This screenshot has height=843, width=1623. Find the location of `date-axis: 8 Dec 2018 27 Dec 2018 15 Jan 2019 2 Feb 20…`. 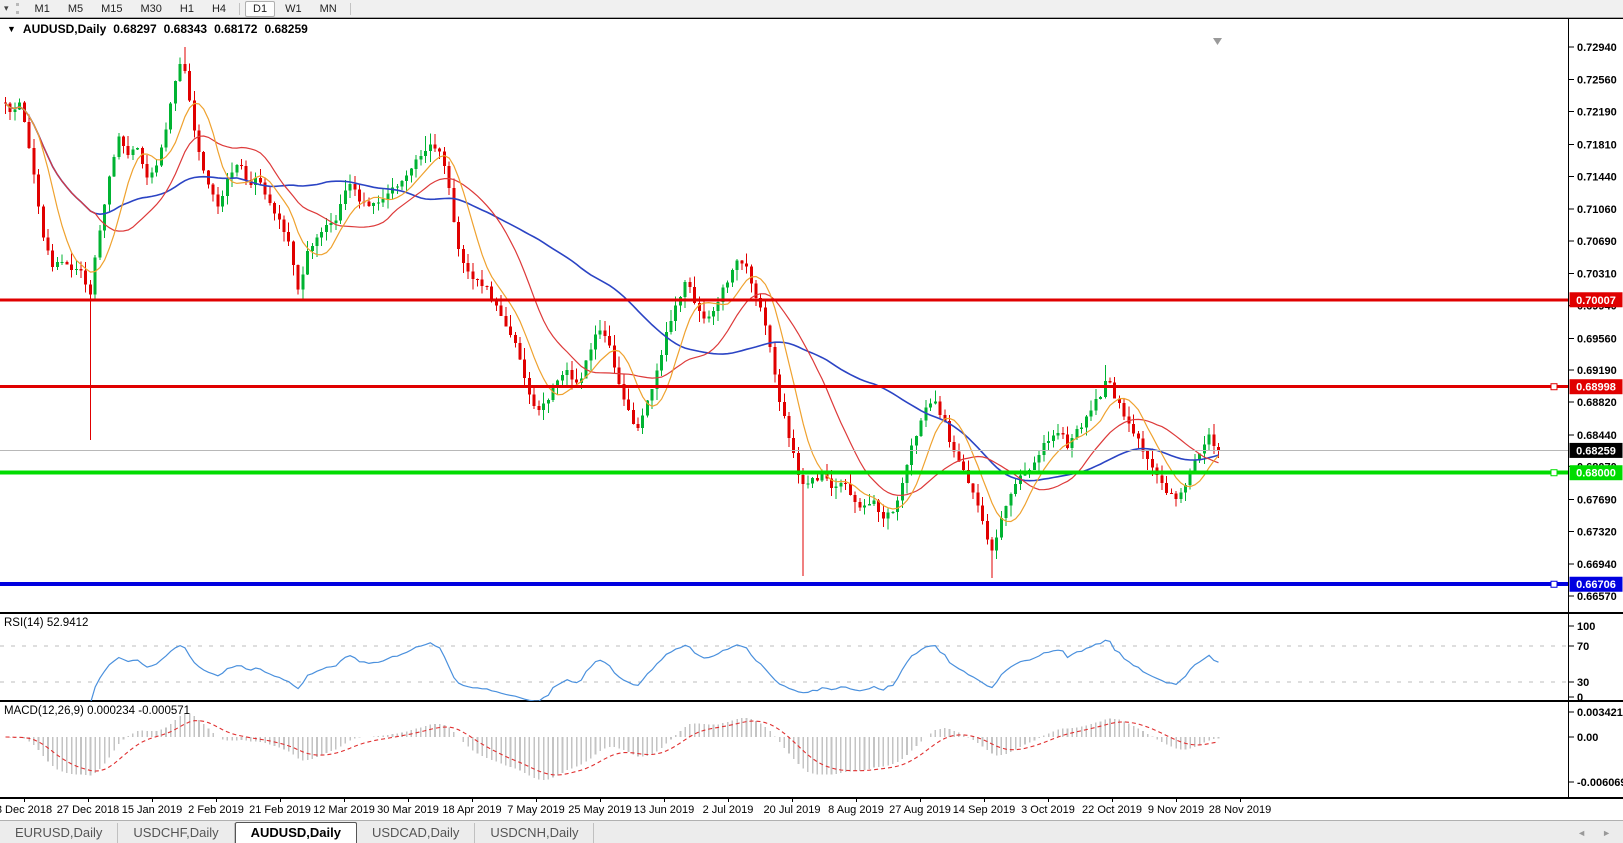

date-axis: 8 Dec 2018 27 Dec 2018 15 Jan 2019 2 Feb 20… is located at coordinates (811, 809).